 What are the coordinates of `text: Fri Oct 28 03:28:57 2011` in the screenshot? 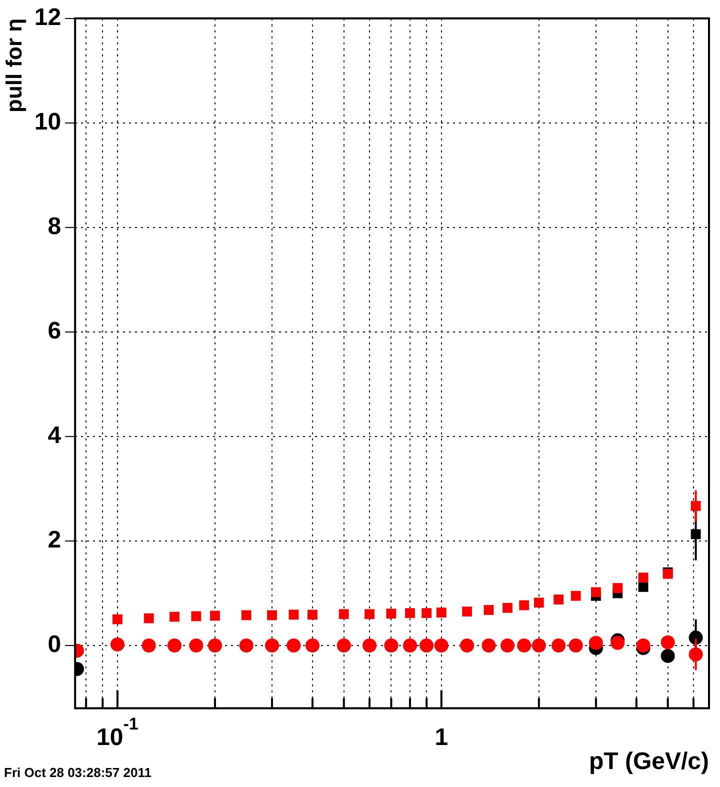 It's located at (78, 772).